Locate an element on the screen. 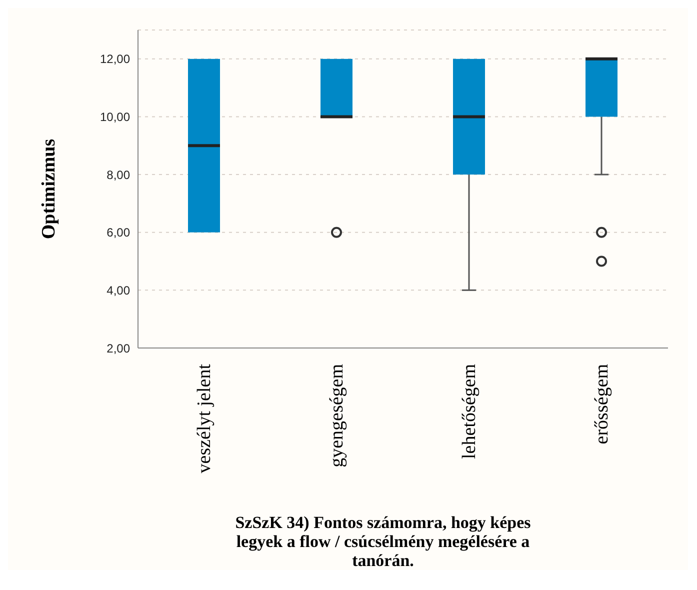  text: SzSzK 34) Fontos számomra, hogy képes legyek a flow / csúcsélmény megélésére a tanórán. is located at coordinates (383, 541).